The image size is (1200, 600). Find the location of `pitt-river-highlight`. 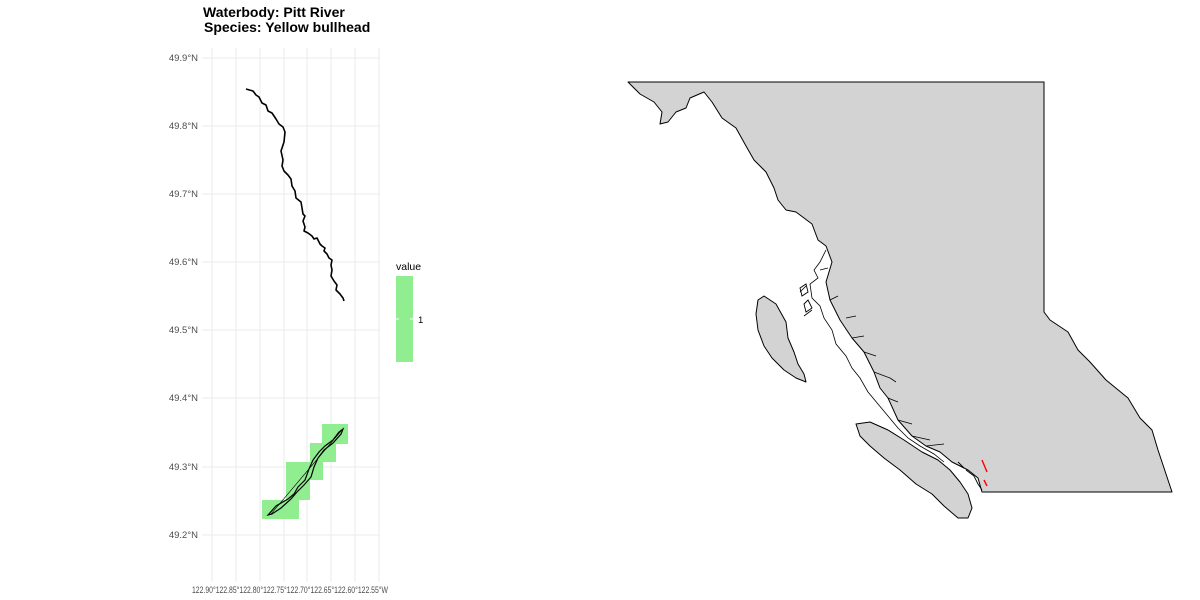

pitt-river-highlight is located at coordinates (984, 466).